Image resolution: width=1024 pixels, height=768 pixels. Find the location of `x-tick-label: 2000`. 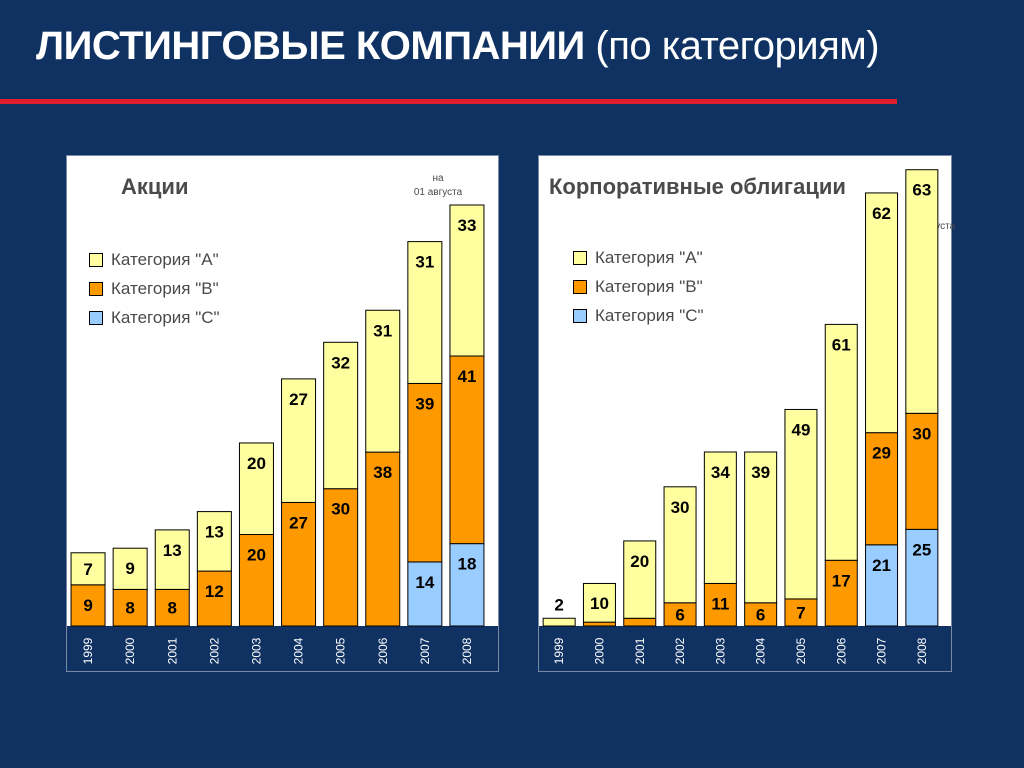

x-tick-label: 2000 is located at coordinates (599, 650).